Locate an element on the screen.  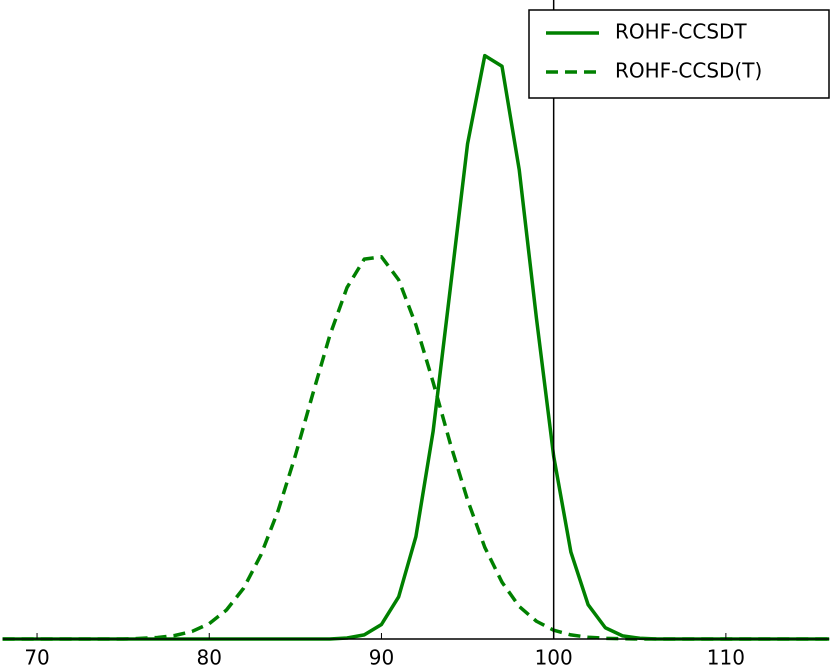
legend-label: ROHF-CCSD(T) is located at coordinates (688, 71).